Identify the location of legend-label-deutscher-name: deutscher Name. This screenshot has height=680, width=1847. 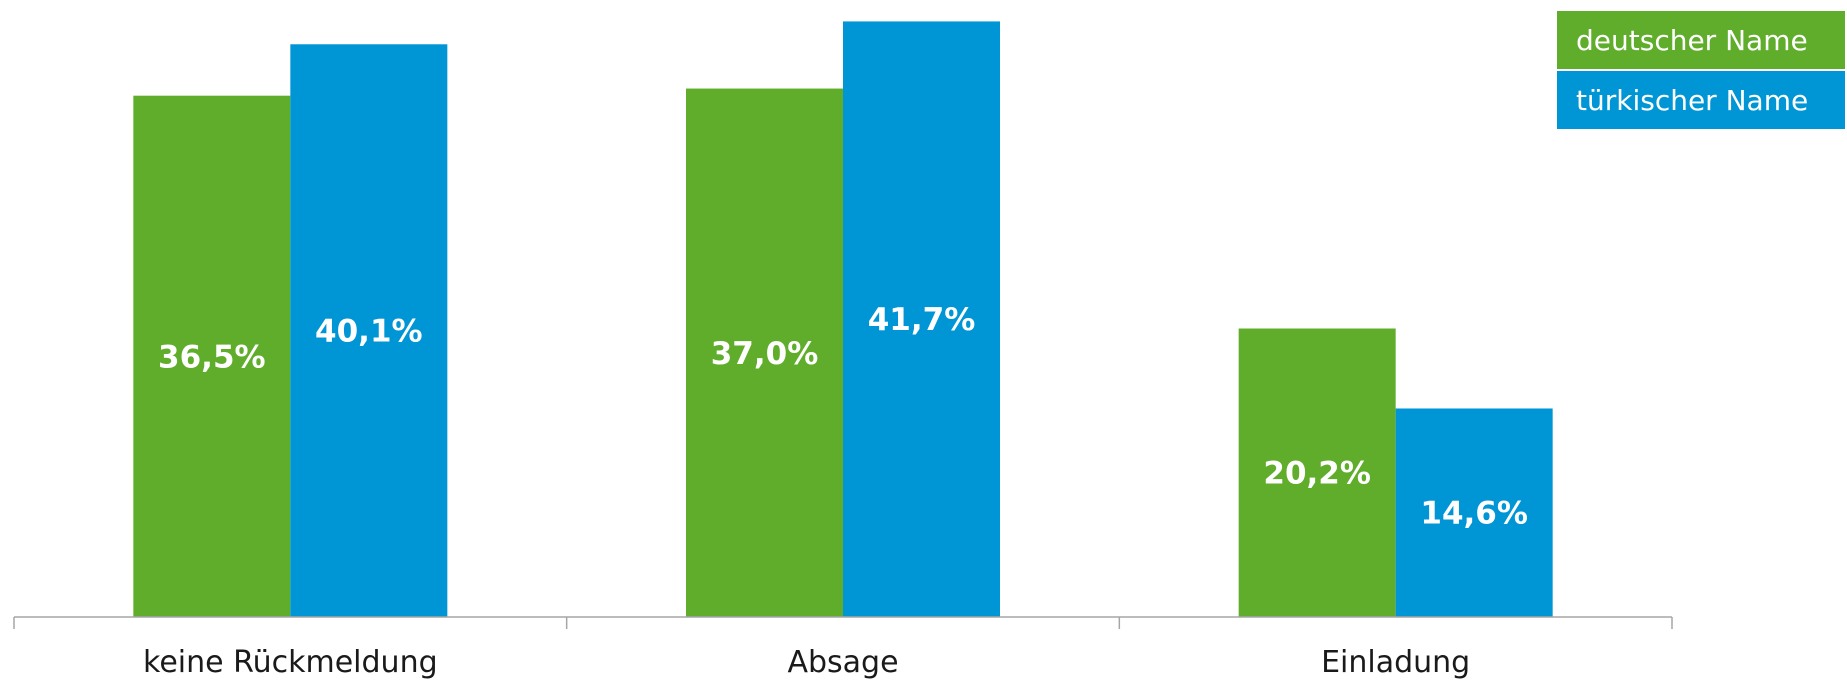
(1692, 40).